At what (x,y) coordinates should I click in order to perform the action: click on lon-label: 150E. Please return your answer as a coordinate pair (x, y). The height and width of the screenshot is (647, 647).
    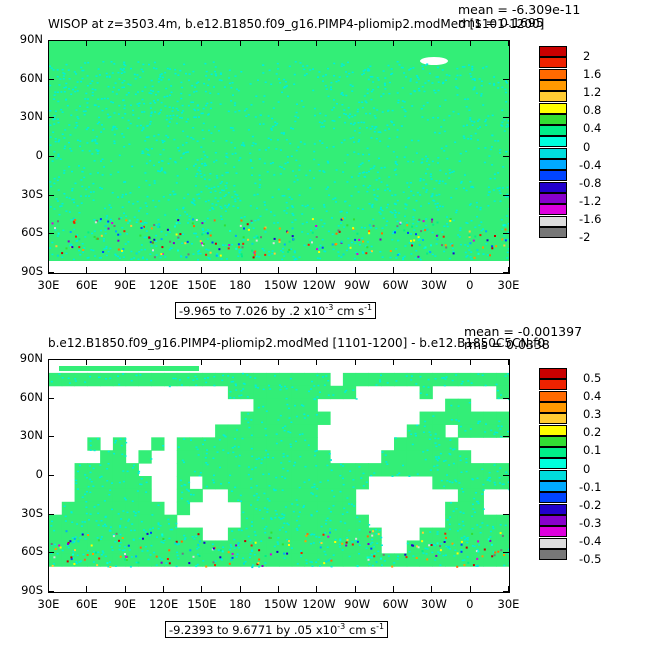
    Looking at the image, I should click on (202, 604).